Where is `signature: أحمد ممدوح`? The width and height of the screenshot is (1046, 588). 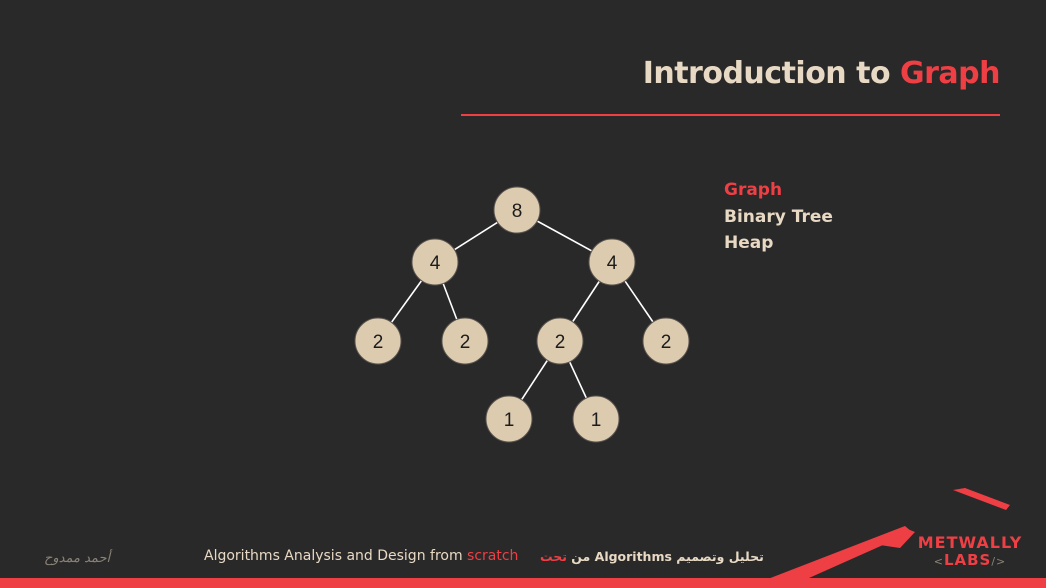
signature: أحمد ممدوح is located at coordinates (77, 558).